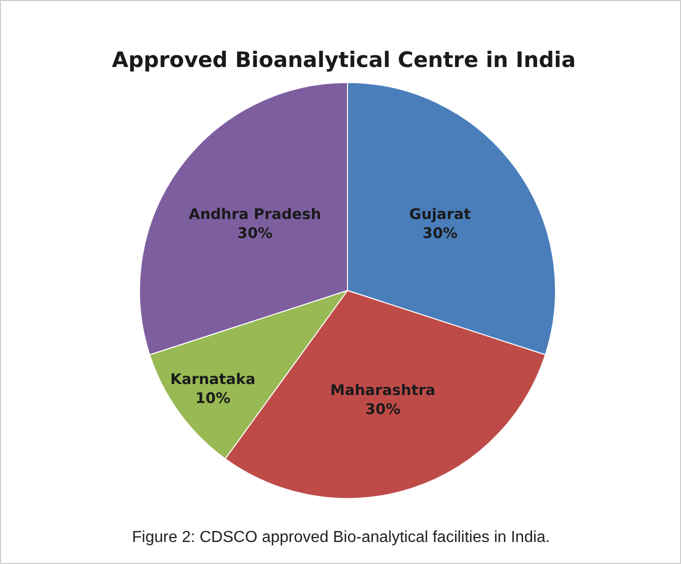 This screenshot has height=564, width=681. What do you see at coordinates (341, 537) in the screenshot?
I see `caption: Figure 2: CDSCO approved Bio-analytical facilities in India.` at bounding box center [341, 537].